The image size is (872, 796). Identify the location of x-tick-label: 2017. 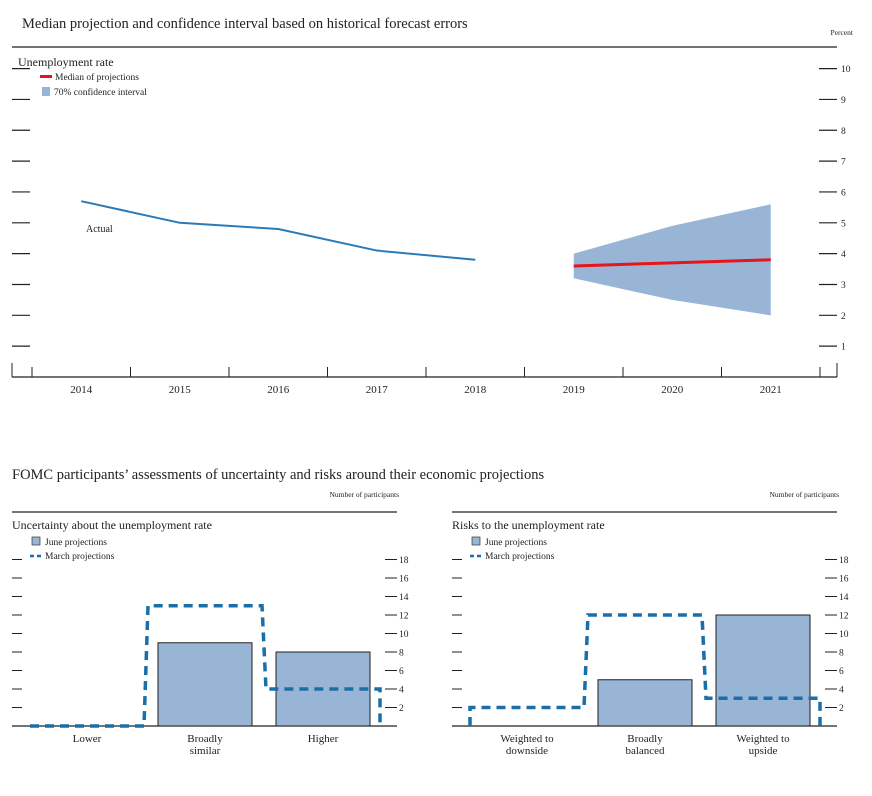
(377, 390).